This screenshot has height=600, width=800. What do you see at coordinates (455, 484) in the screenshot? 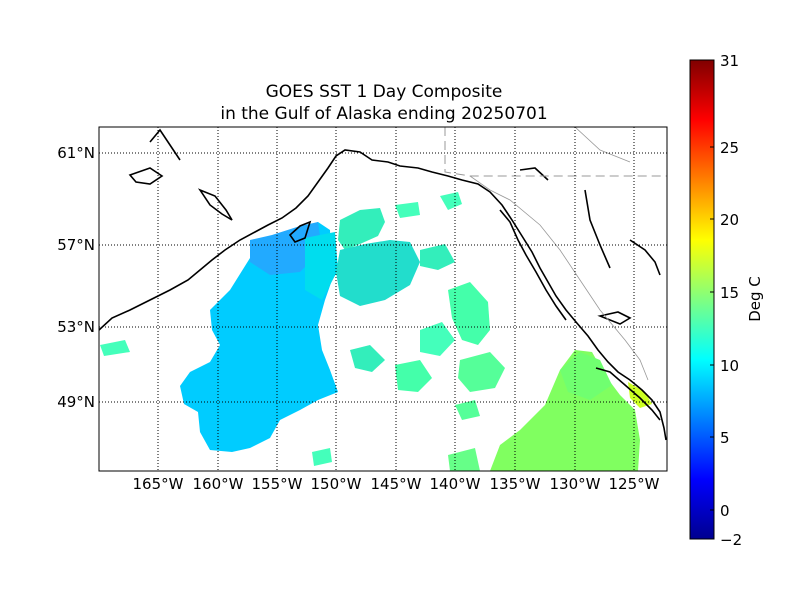
I see `lon-label: 140°W` at bounding box center [455, 484].